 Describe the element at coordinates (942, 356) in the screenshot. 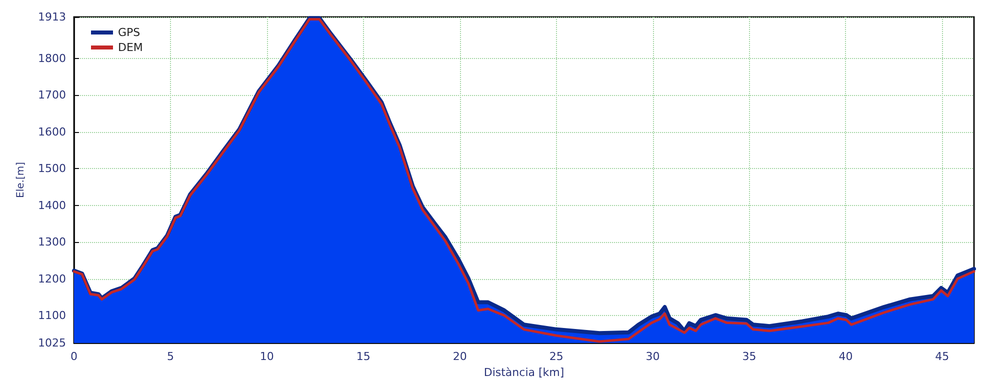

I see `x-tick-label: 45` at that location.